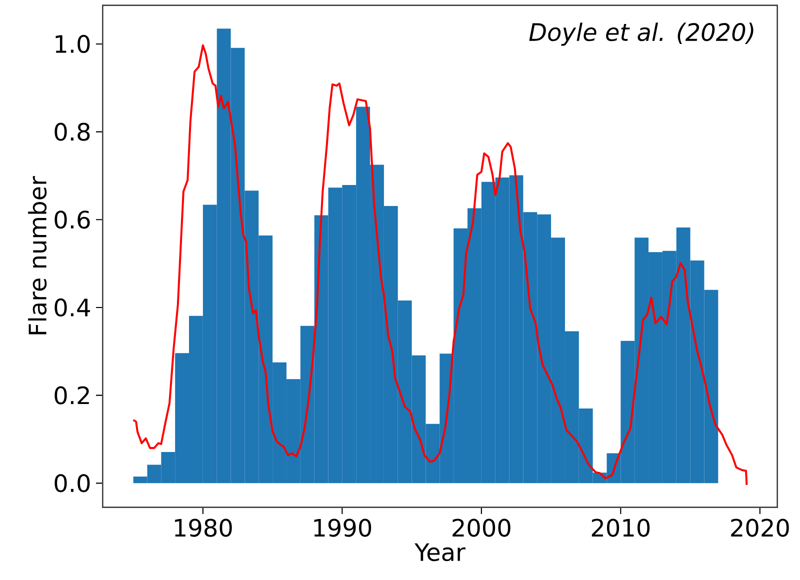 The image size is (800, 580). I want to click on x-tick-label: 1990, so click(343, 527).